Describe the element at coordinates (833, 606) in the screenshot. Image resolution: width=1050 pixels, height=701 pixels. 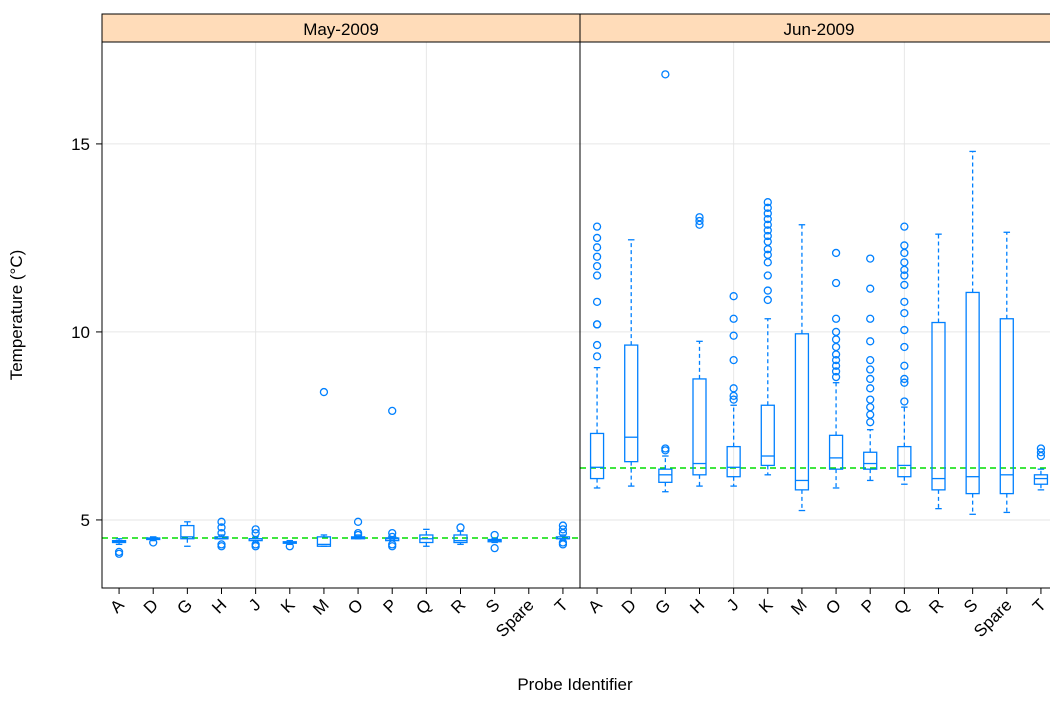
I see `x-tick-label: O` at that location.